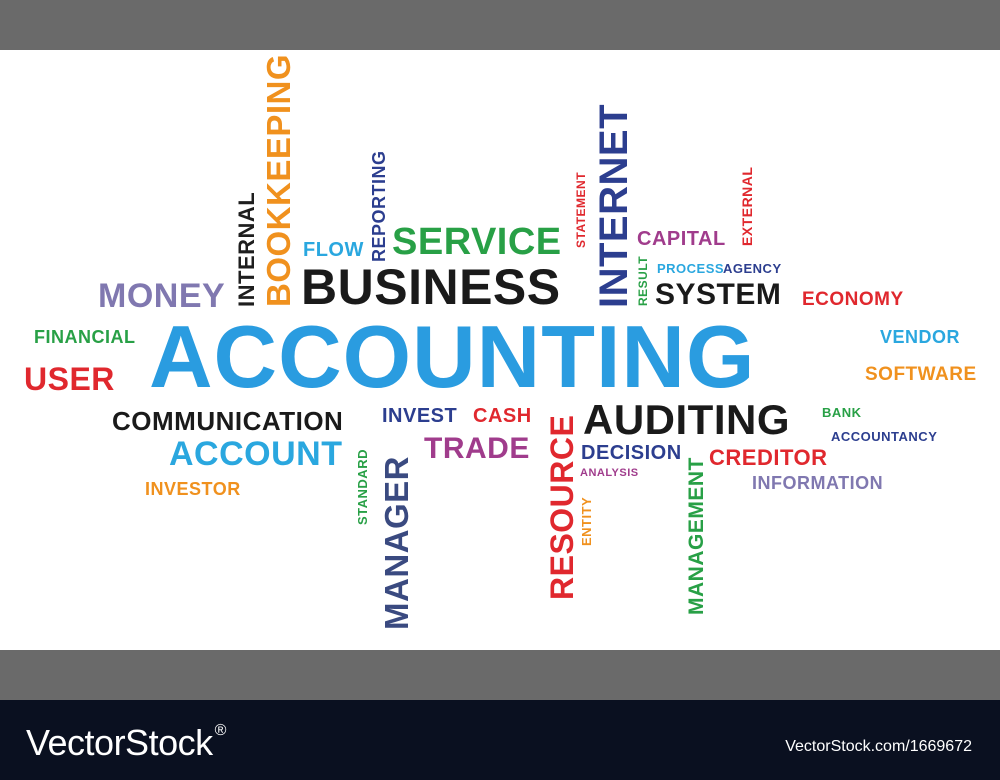 The image size is (1000, 780). I want to click on word-economy: ECONOMY, so click(853, 299).